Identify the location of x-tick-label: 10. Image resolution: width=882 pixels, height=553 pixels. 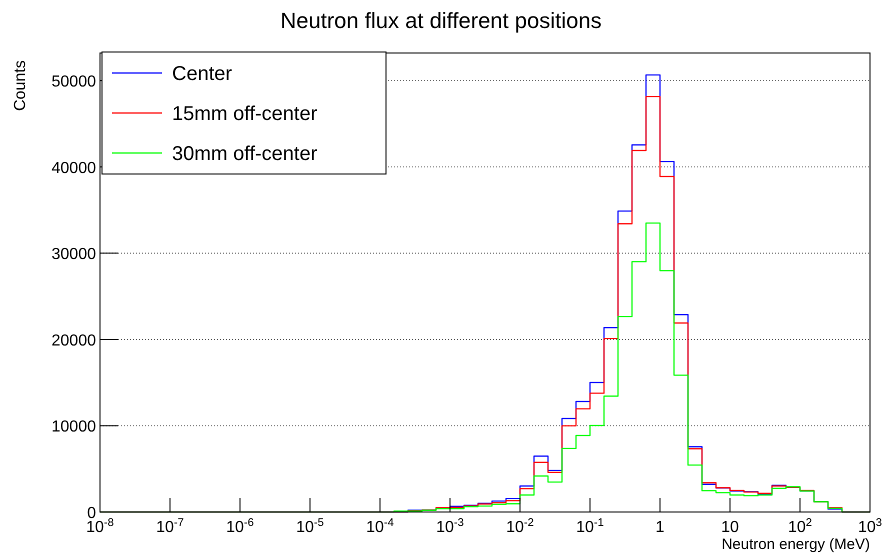
(730, 527).